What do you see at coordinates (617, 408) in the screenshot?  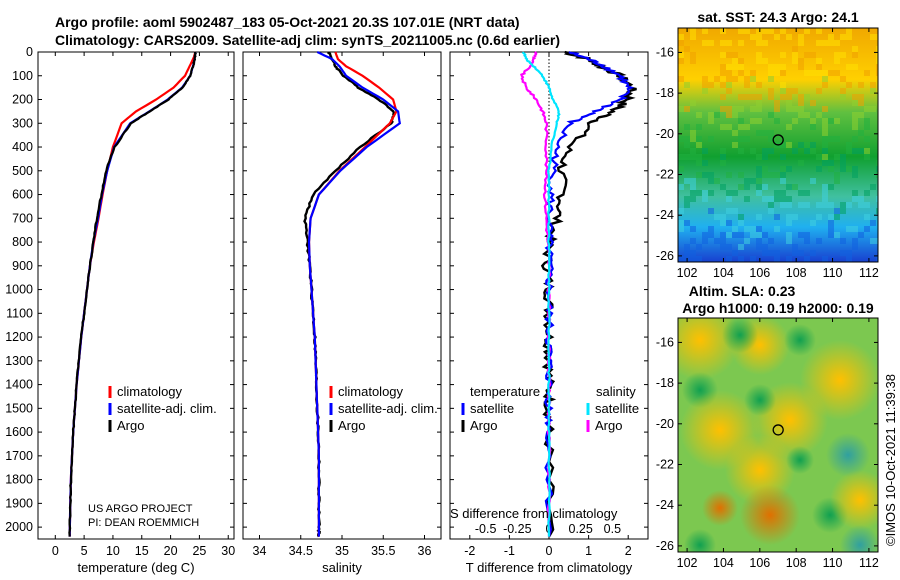 I see `legend-sal-satellite: satellite` at bounding box center [617, 408].